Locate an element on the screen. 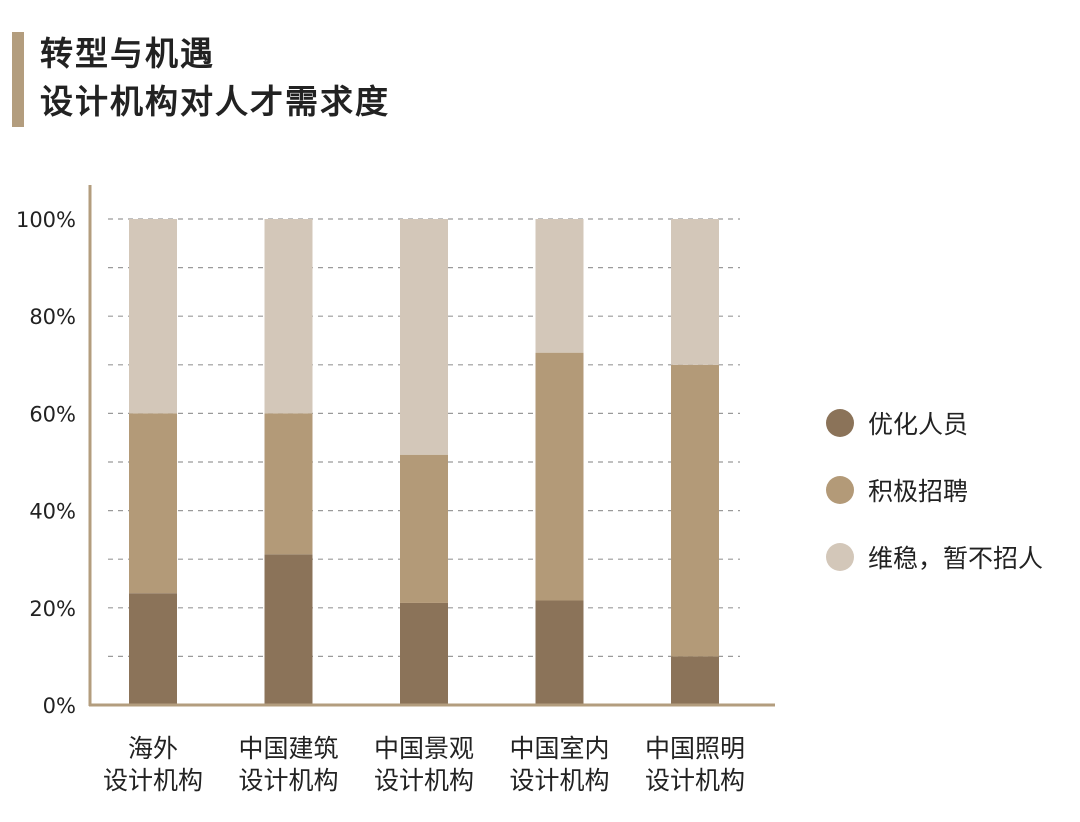  y-tick-label: 100% is located at coordinates (46, 220).